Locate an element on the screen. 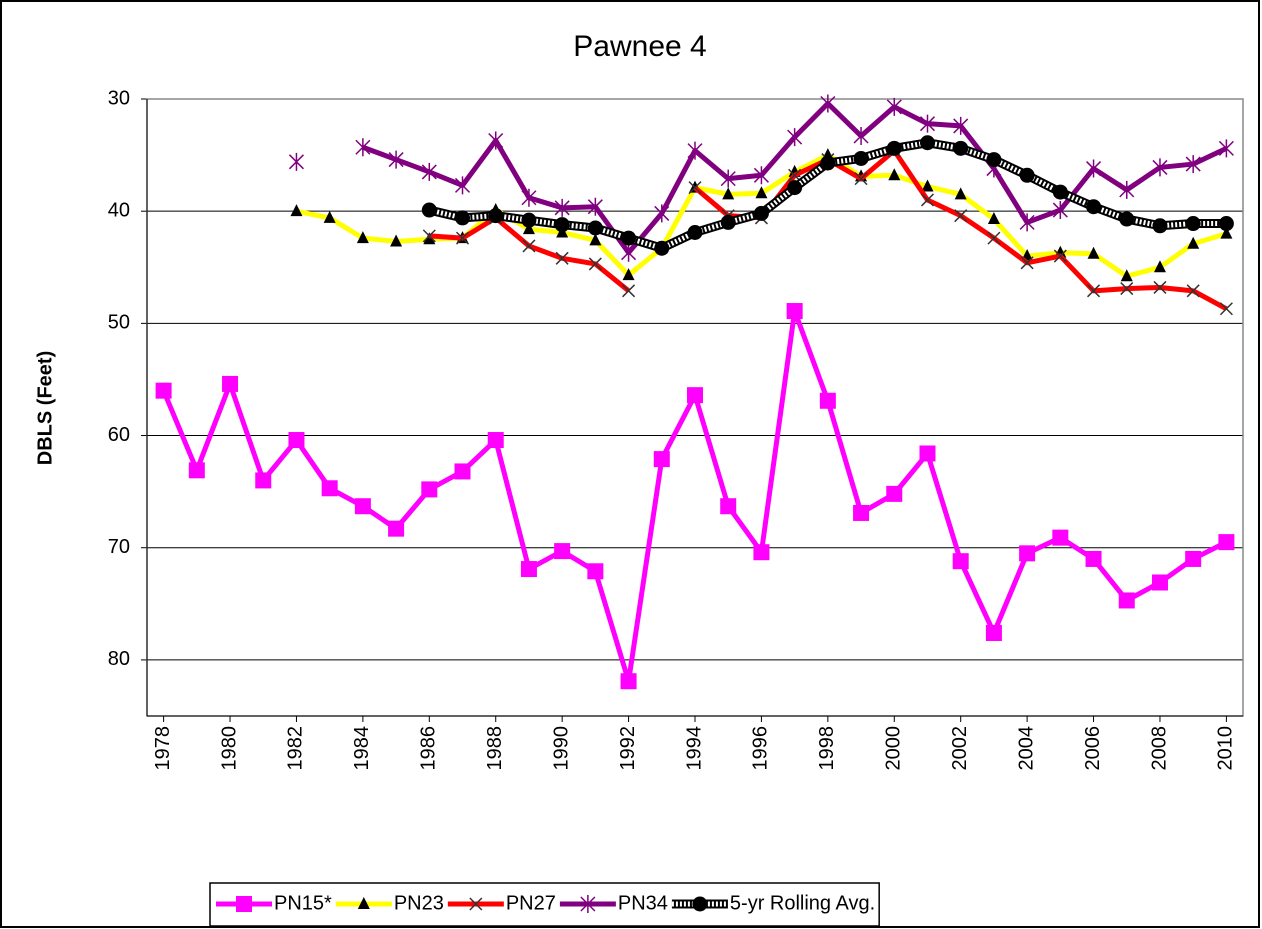 Image resolution: width=1262 pixels, height=929 pixels. legend-item: PN27 is located at coordinates (501, 903).